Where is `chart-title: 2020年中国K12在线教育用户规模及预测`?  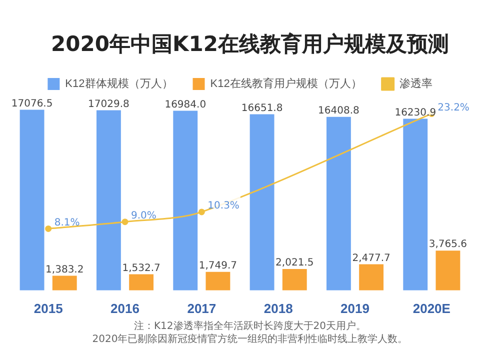 chart-title: 2020年中国K12在线教育用户规模及预测 is located at coordinates (250, 44).